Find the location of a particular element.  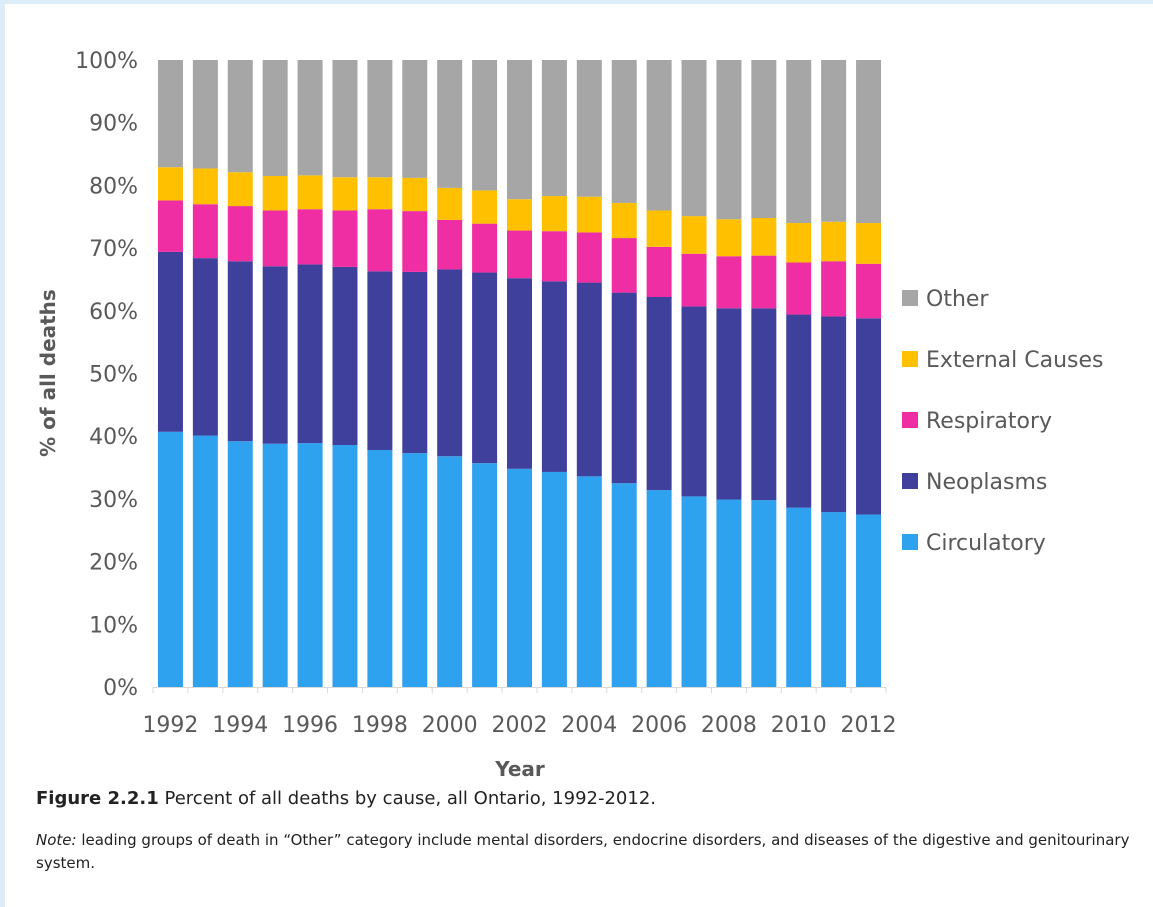

legend-label-circulatory: Circulatory is located at coordinates (986, 543).